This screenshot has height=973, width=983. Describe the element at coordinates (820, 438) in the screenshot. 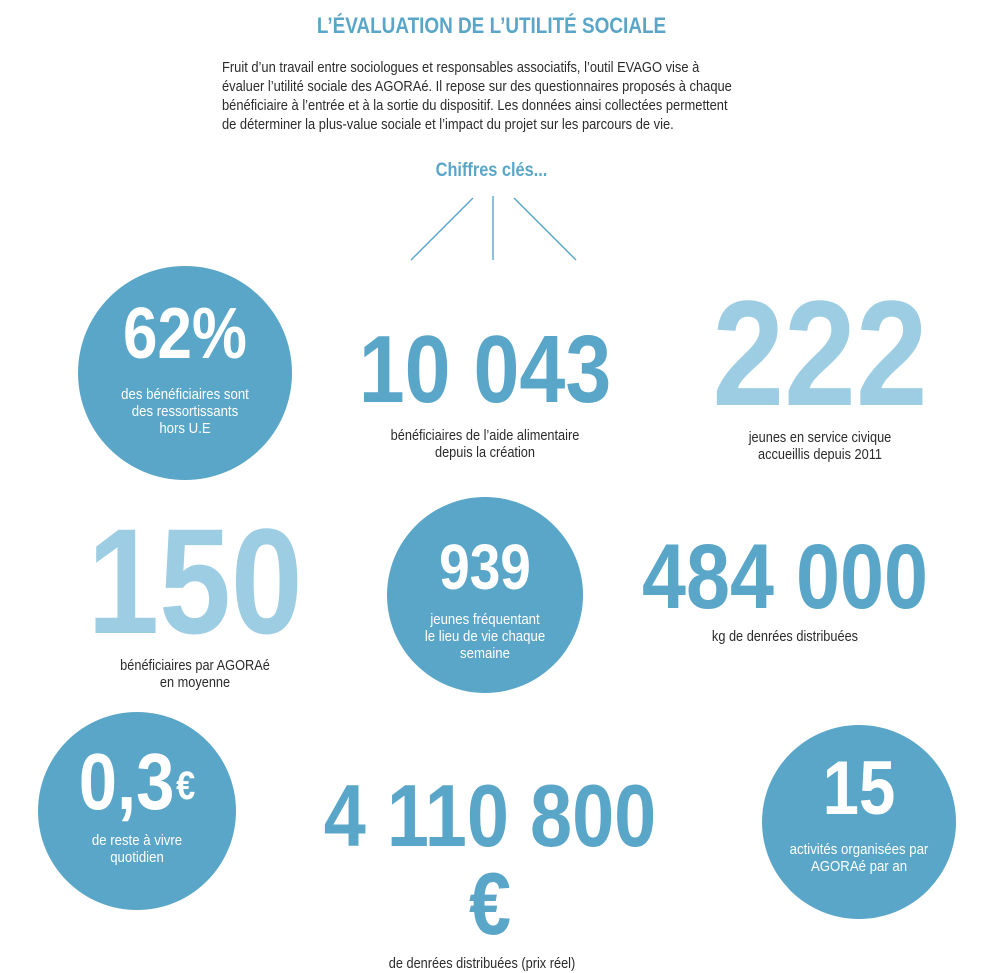

I see `stat-label-line: jeunes en service civique` at that location.